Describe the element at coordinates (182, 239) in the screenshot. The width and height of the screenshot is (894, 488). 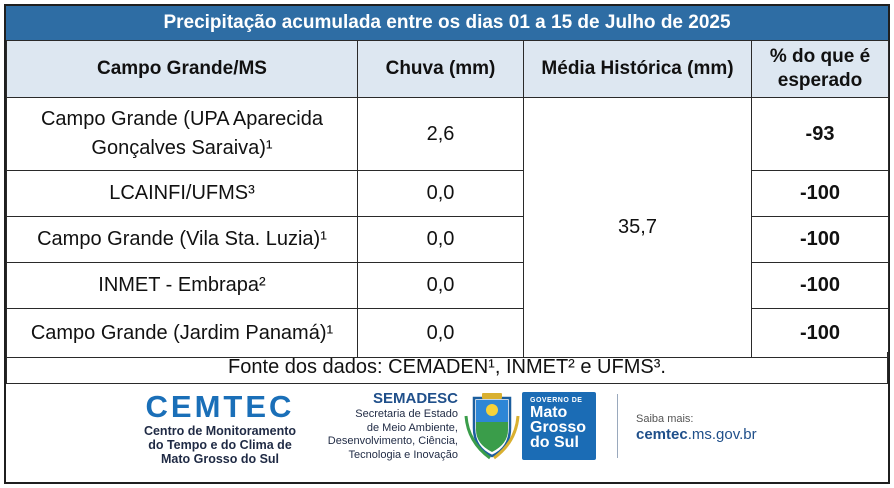
I see `station-cell: Campo Grande (Vila Sta. Luzia)¹` at that location.